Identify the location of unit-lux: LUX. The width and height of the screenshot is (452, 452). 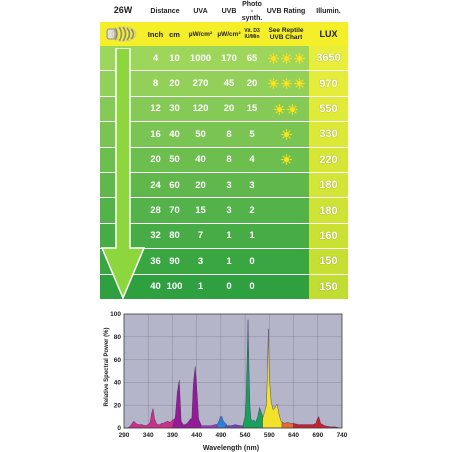
(328, 34).